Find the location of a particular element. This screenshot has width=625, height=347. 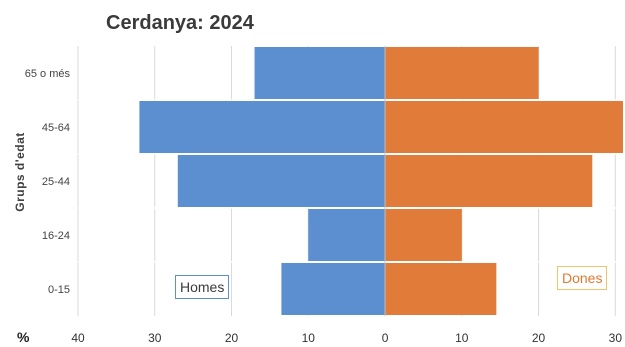

legend-homes: Homes is located at coordinates (202, 287).